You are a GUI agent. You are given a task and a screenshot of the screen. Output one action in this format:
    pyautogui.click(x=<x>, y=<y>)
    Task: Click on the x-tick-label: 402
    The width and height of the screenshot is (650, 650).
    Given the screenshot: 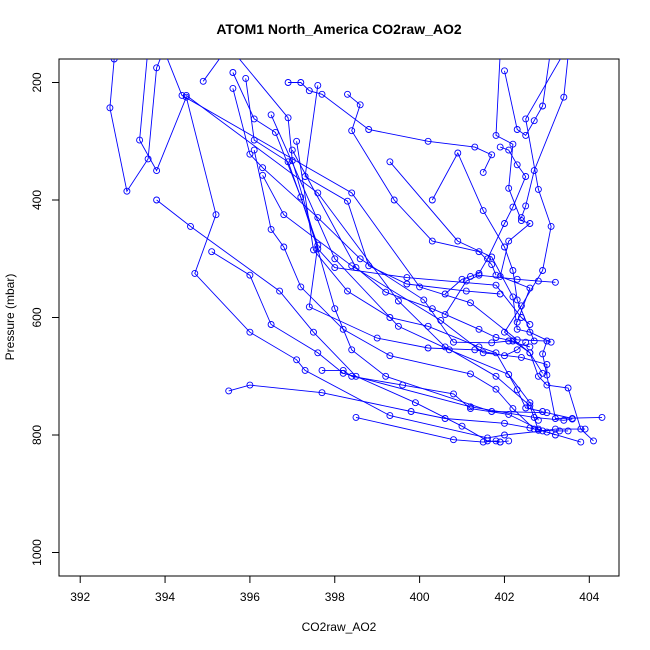 What is the action you would take?
    pyautogui.click(x=504, y=597)
    